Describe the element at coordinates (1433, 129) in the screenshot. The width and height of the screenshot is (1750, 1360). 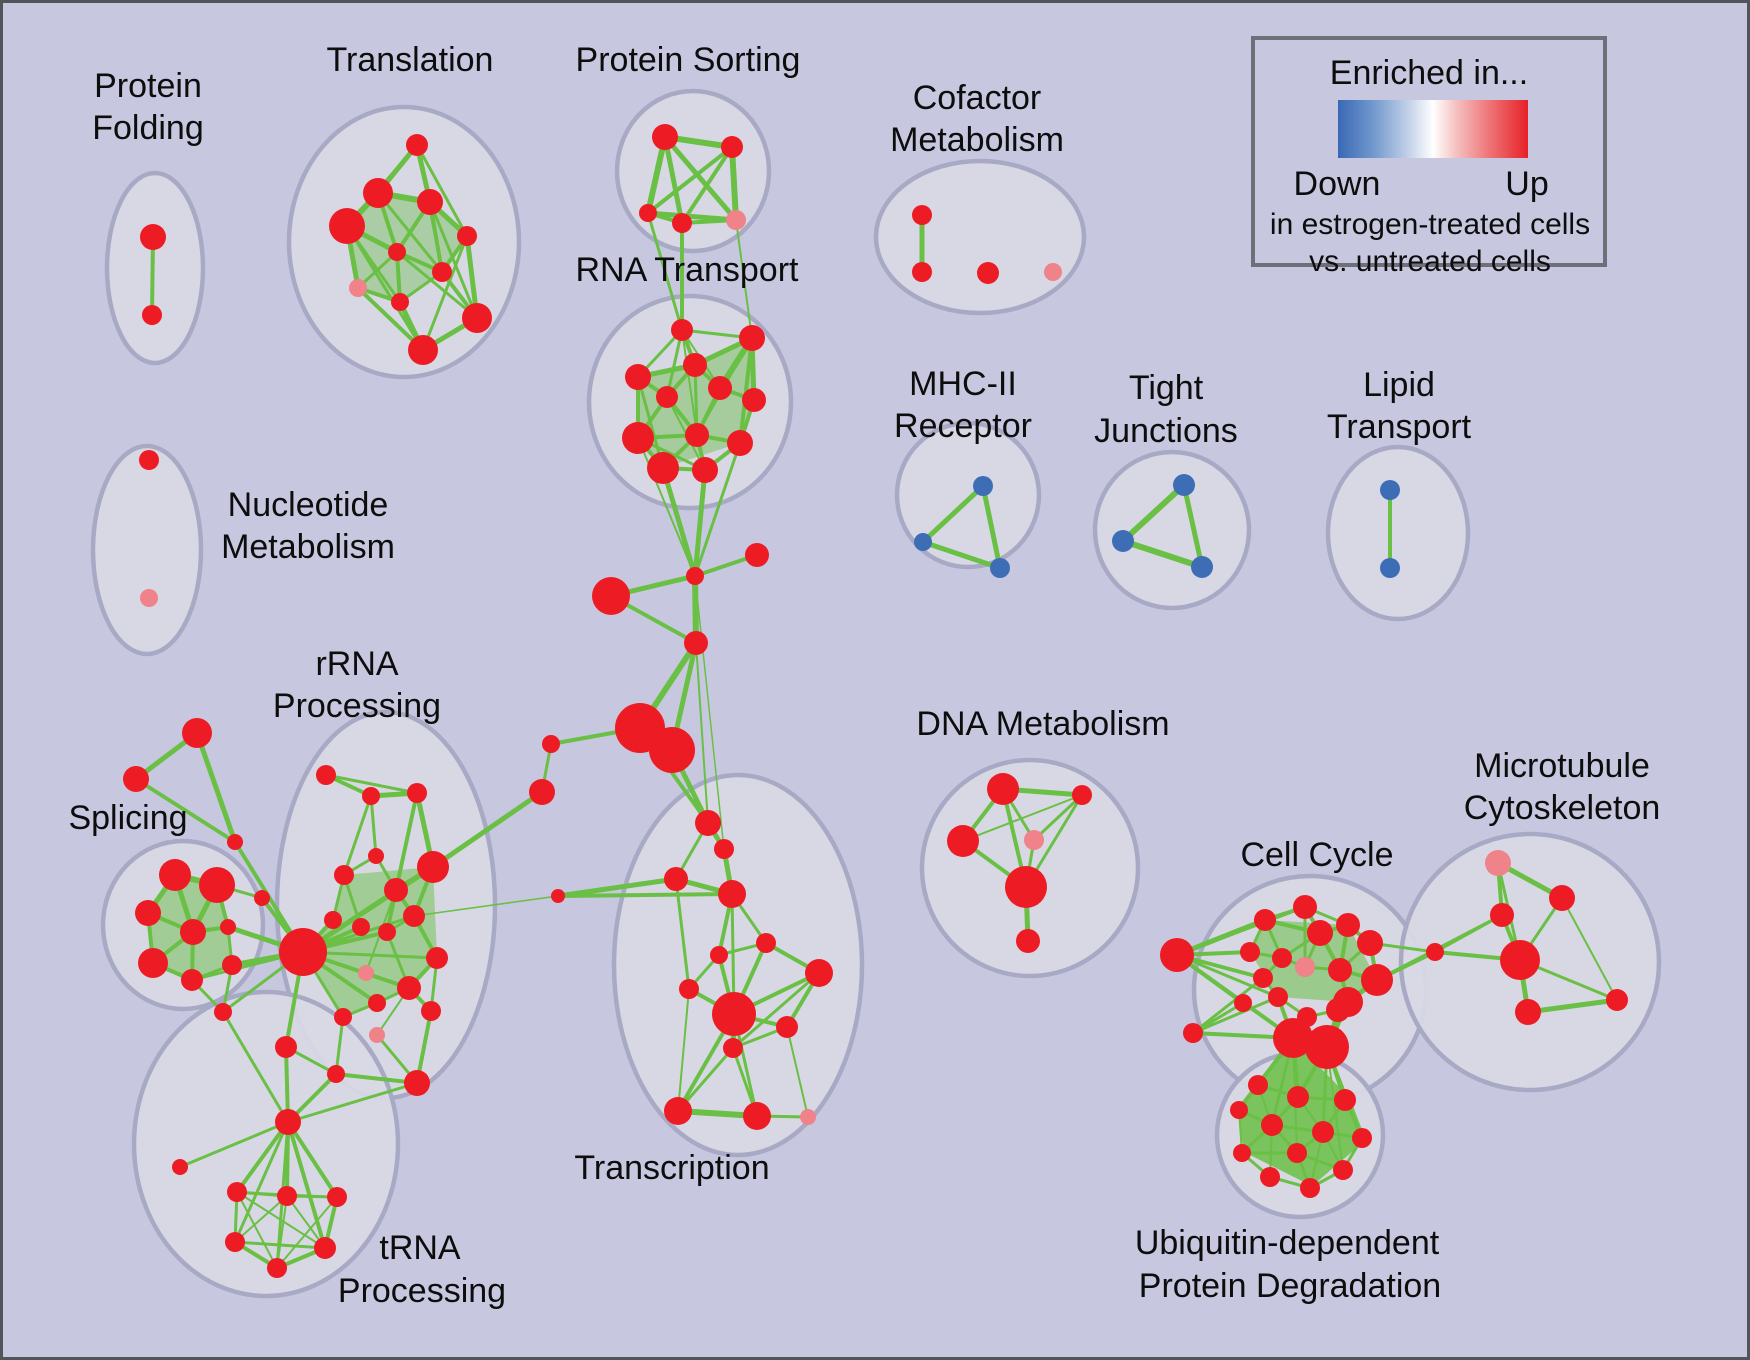
I see `legend-gradient-bar` at that location.